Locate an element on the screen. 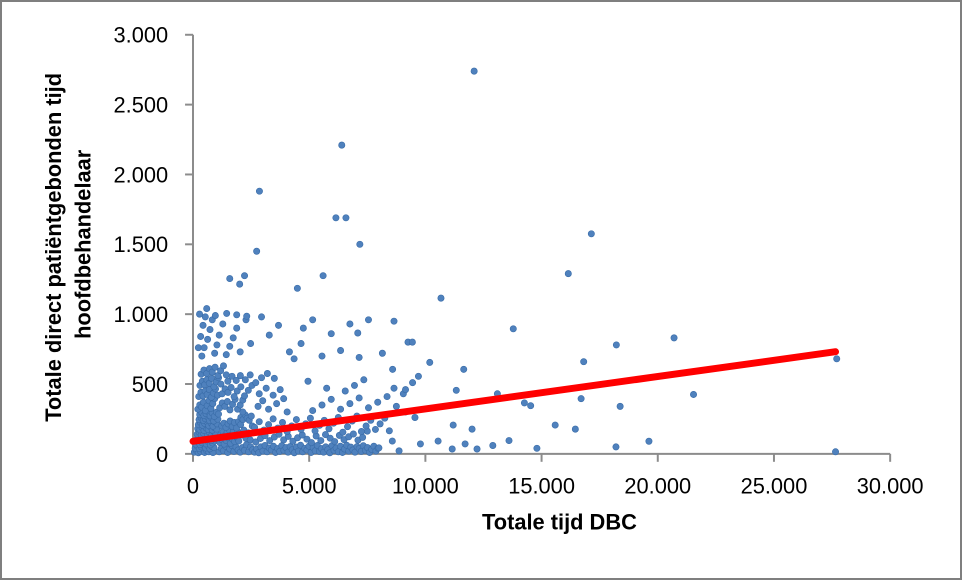 This screenshot has width=962, height=580. x-tick-label: 5.000 is located at coordinates (309, 486).